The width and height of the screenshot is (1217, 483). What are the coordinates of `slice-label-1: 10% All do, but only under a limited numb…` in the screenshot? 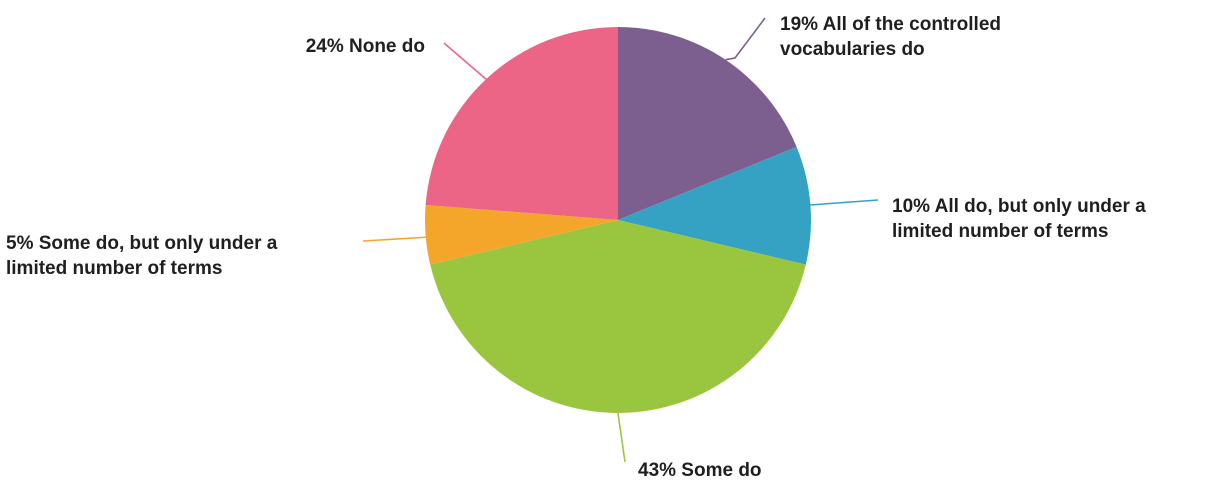 It's located at (1019, 219).